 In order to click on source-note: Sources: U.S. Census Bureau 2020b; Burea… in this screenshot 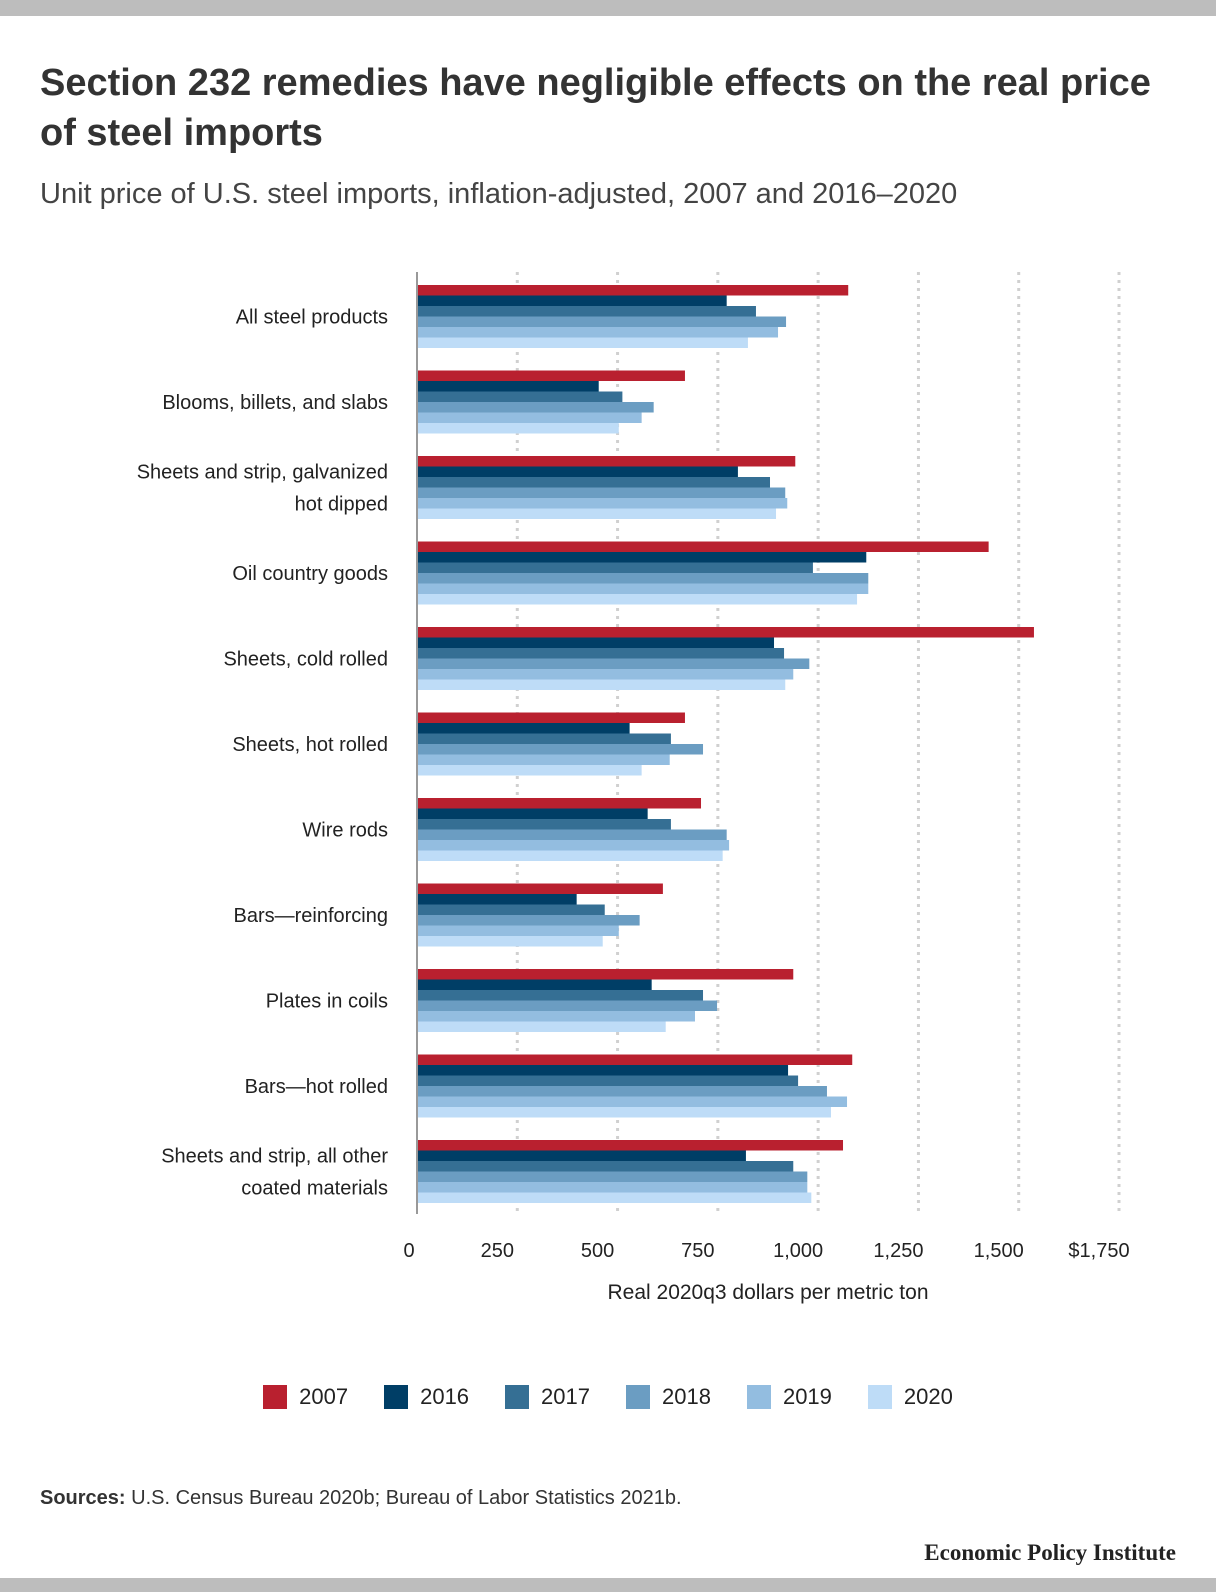, I will do `click(361, 1498)`.